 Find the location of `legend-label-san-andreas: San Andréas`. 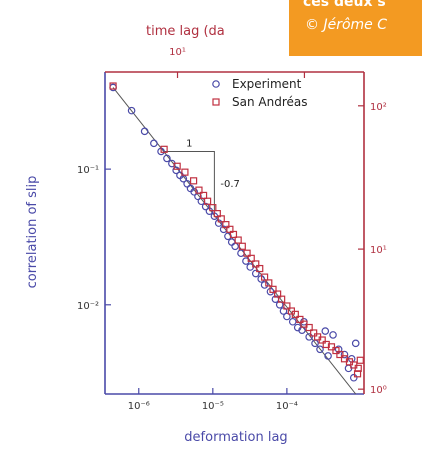

legend-label-san-andreas: San Andréas is located at coordinates (269, 102).